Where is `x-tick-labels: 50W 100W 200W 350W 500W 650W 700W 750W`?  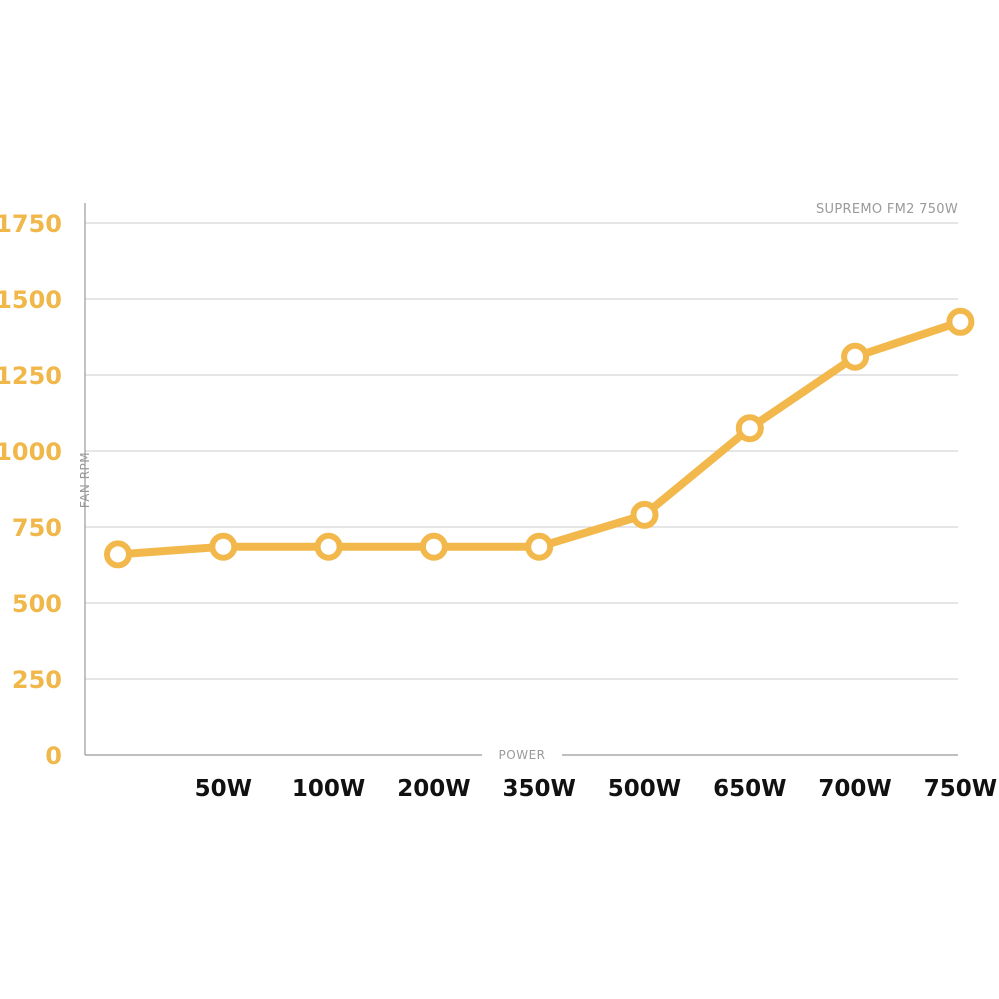
x-tick-labels: 50W 100W 200W 350W 500W 650W 700W 750W is located at coordinates (596, 789).